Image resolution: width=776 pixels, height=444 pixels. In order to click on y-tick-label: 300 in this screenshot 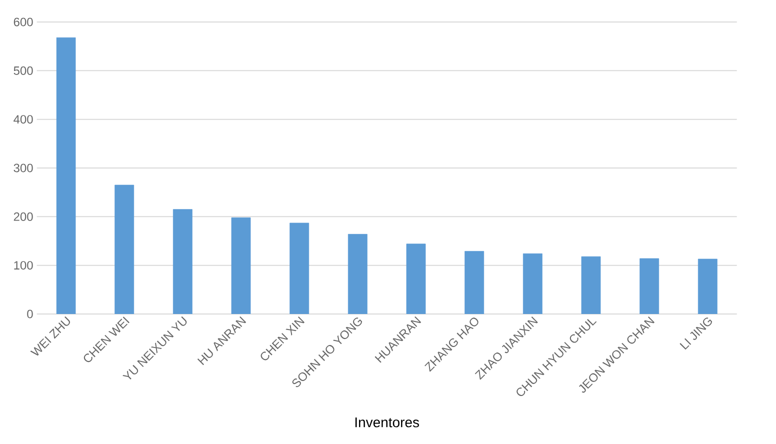, I will do `click(23, 168)`.